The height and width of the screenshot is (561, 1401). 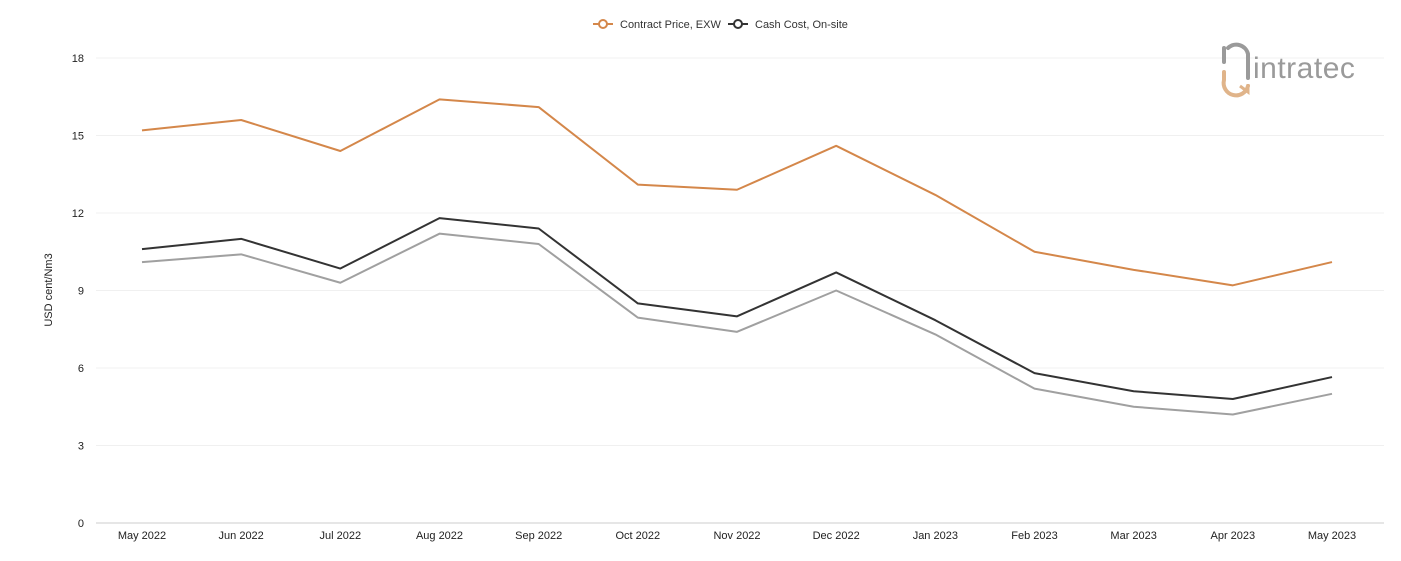 What do you see at coordinates (81, 524) in the screenshot?
I see `y-tick-label: 0` at bounding box center [81, 524].